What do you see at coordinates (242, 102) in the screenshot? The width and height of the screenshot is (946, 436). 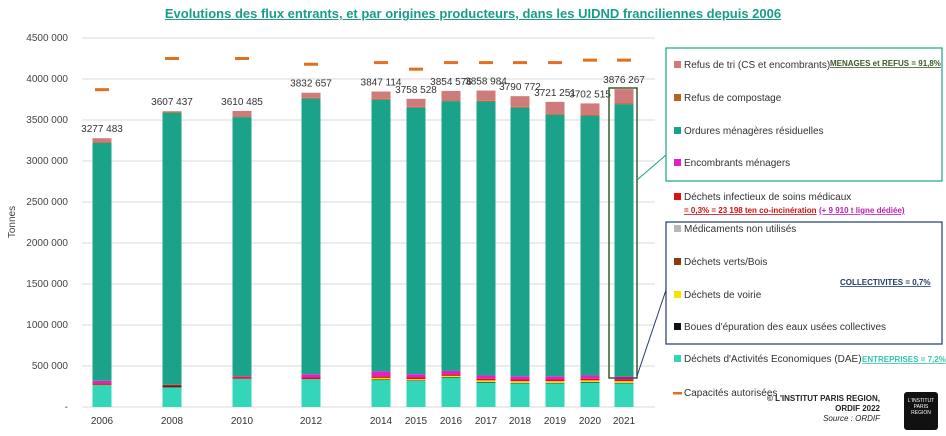 I see `total-label: 3610 485` at bounding box center [242, 102].